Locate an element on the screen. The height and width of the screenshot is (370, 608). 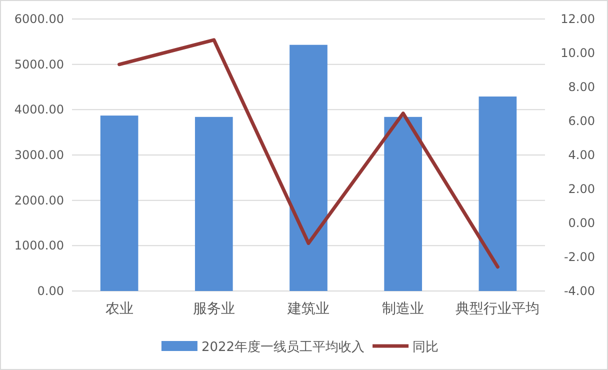
y-tick-label: 4000.00 is located at coordinates (39, 109).